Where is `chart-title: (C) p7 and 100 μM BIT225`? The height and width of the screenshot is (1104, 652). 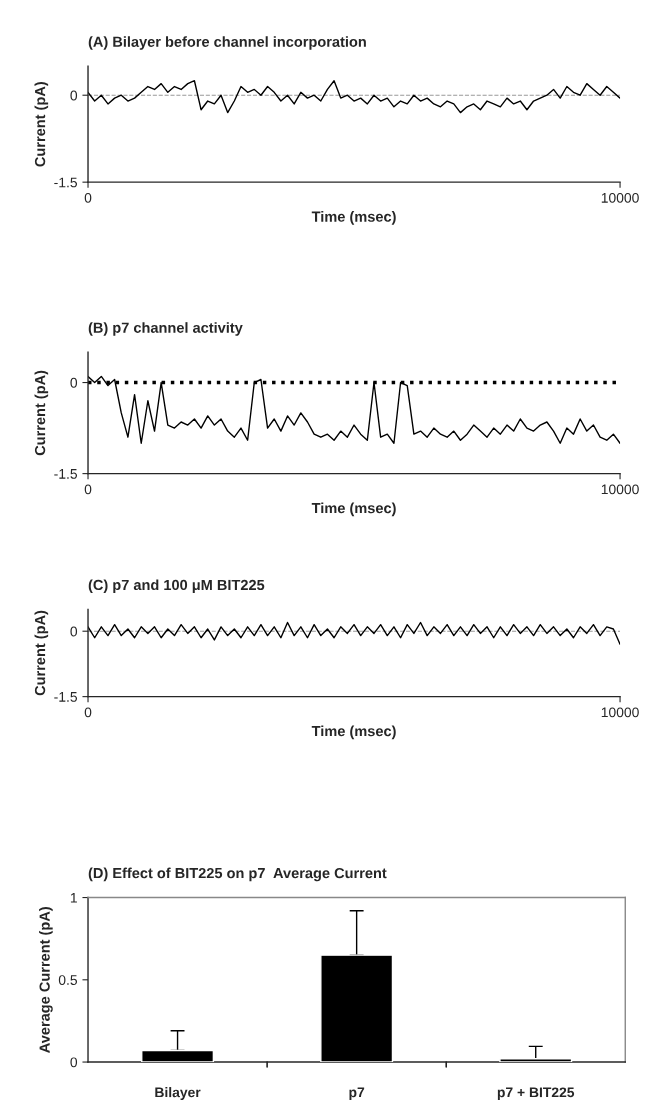
chart-title: (C) p7 and 100 μM BIT225 is located at coordinates (176, 586).